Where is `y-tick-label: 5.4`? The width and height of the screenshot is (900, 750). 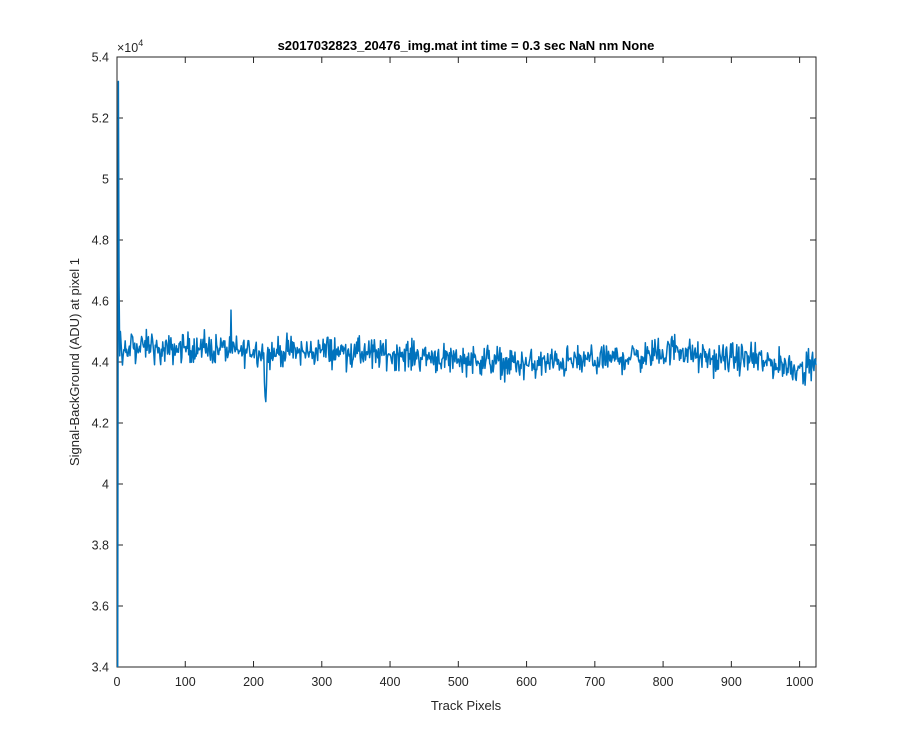 y-tick-label: 5.4 is located at coordinates (100, 58).